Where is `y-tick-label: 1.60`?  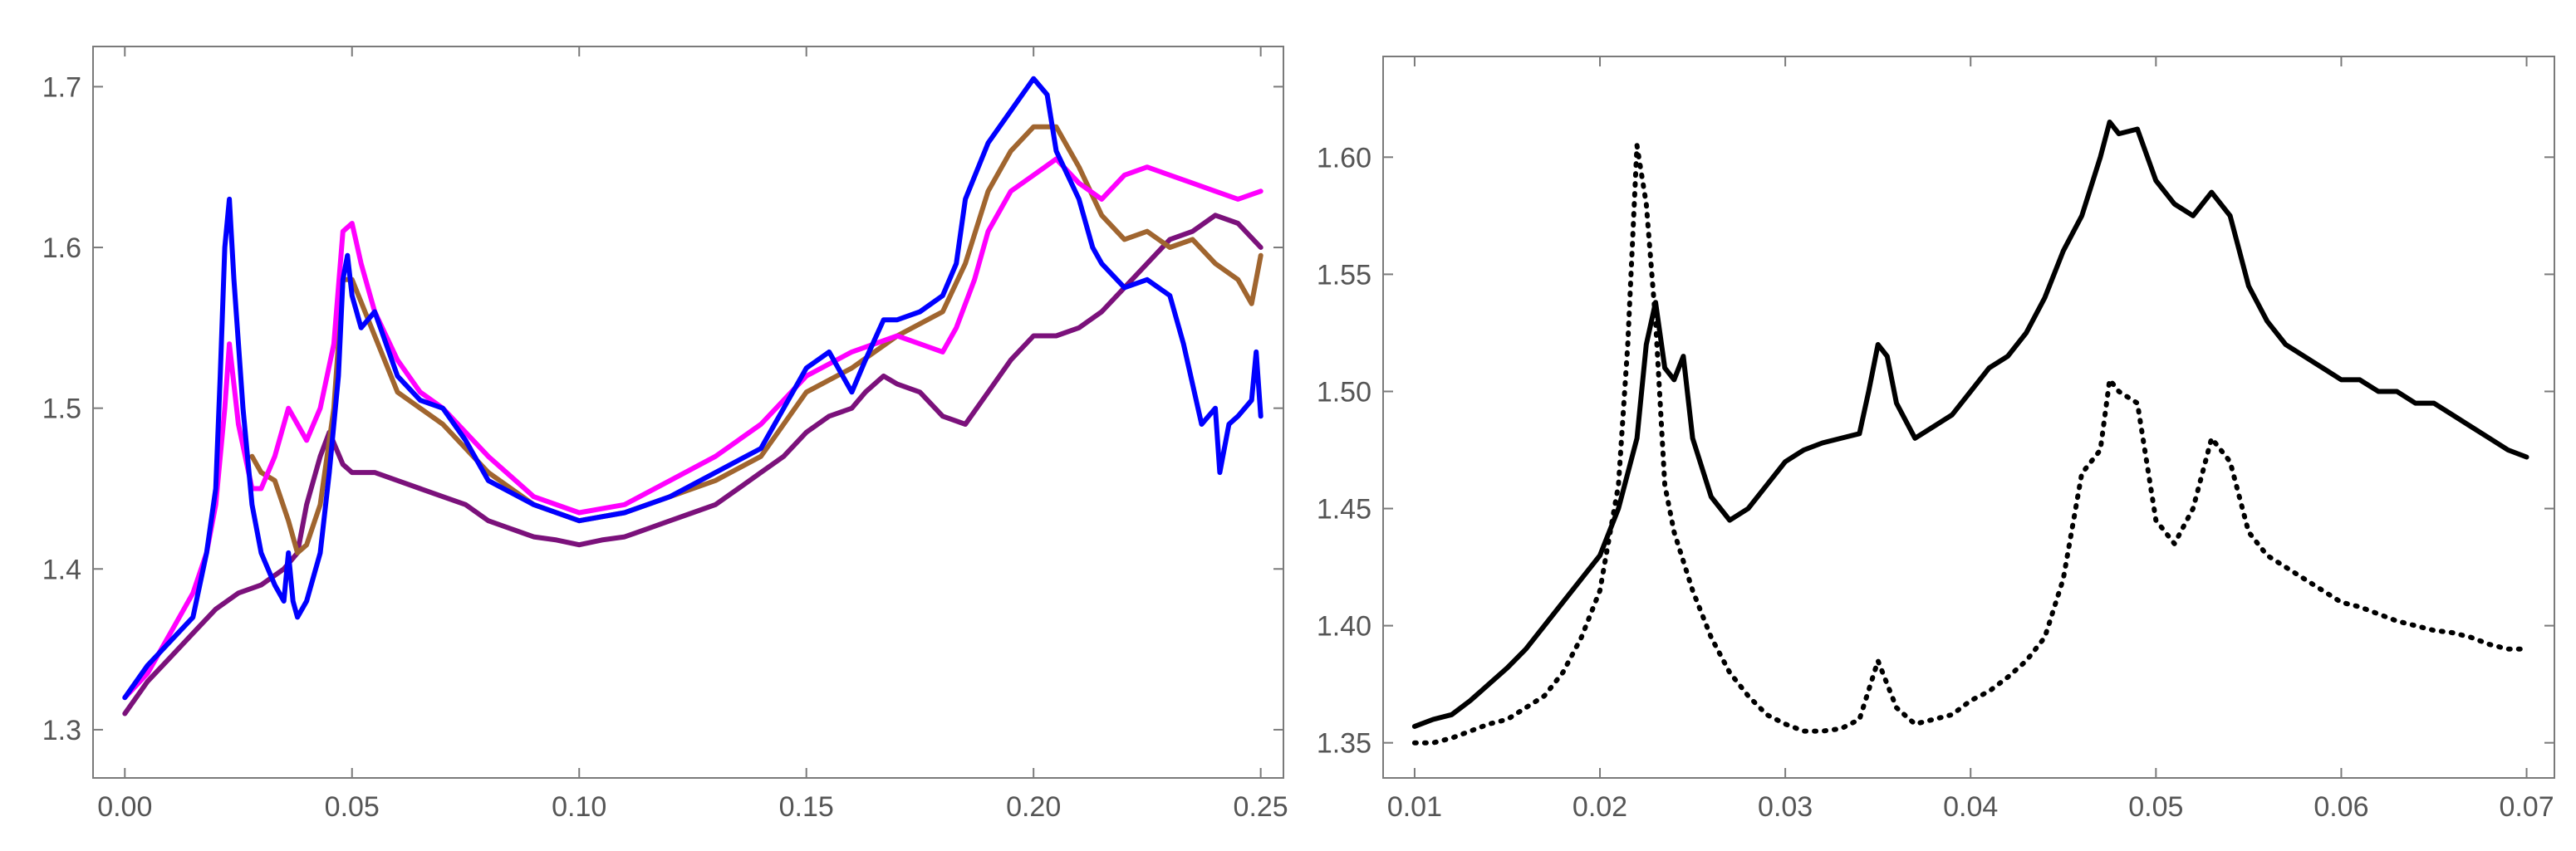 y-tick-label: 1.60 is located at coordinates (1344, 158).